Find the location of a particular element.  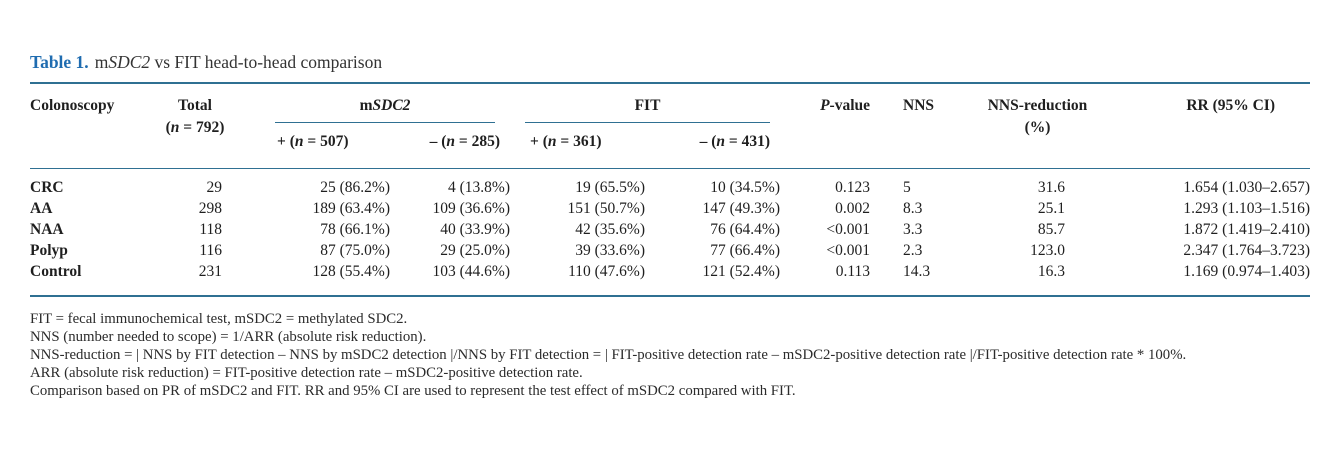

col-header-fit-positive: + (n = 361) is located at coordinates (577, 142).